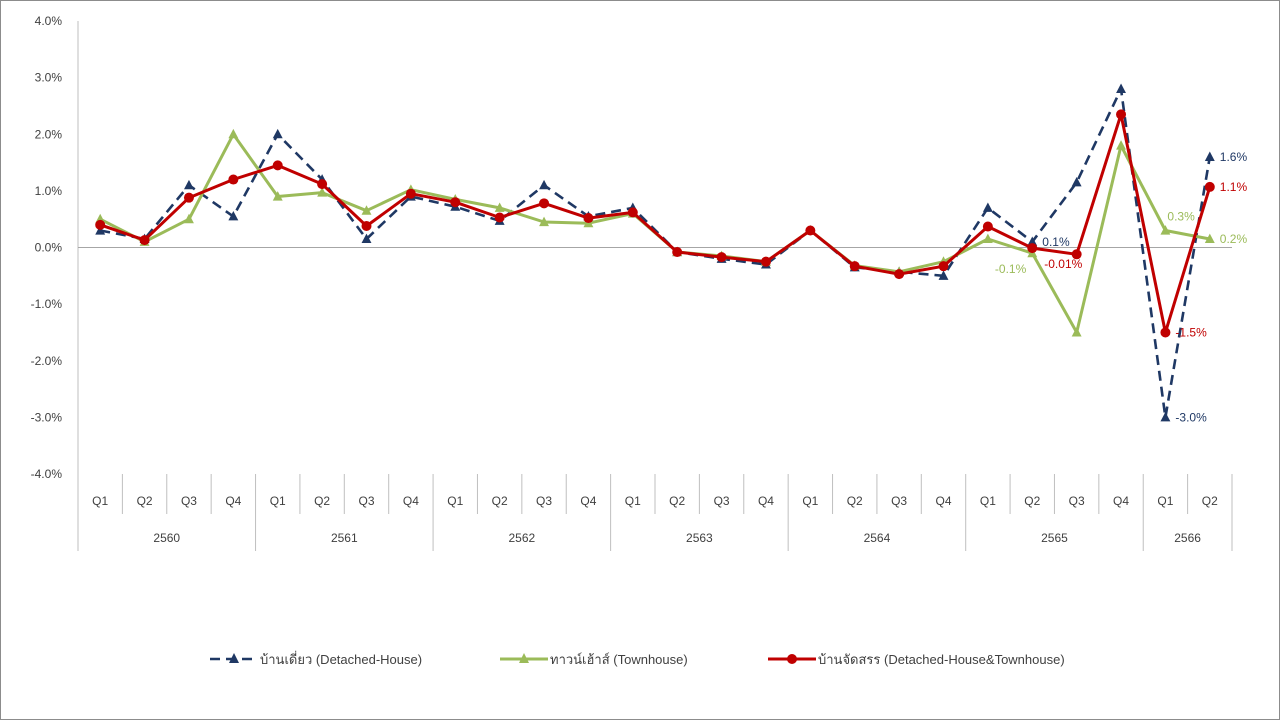  I want to click on data-label: 1.1%, so click(1234, 187).